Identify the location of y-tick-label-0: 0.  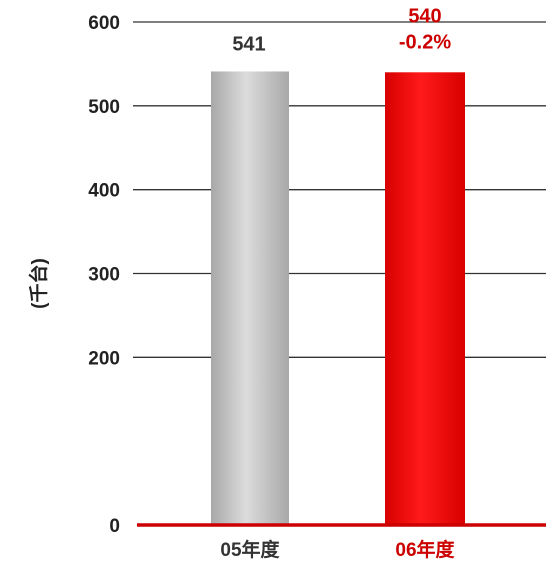
(114, 526).